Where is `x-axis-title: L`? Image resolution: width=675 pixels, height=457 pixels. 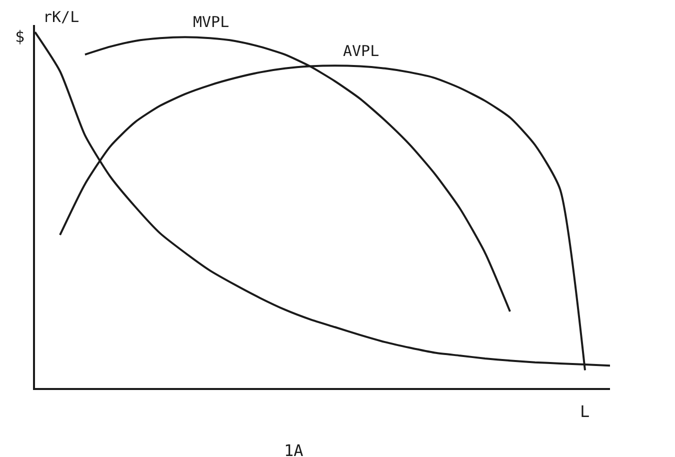
x-axis-title: L is located at coordinates (585, 411).